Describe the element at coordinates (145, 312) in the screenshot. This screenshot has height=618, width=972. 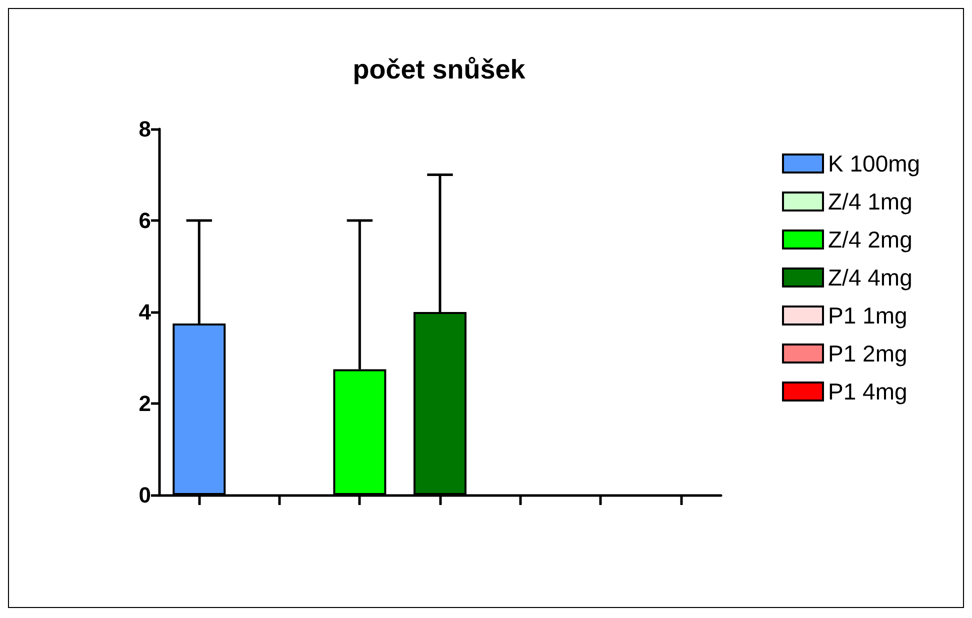
I see `y-tick-label: 4` at that location.